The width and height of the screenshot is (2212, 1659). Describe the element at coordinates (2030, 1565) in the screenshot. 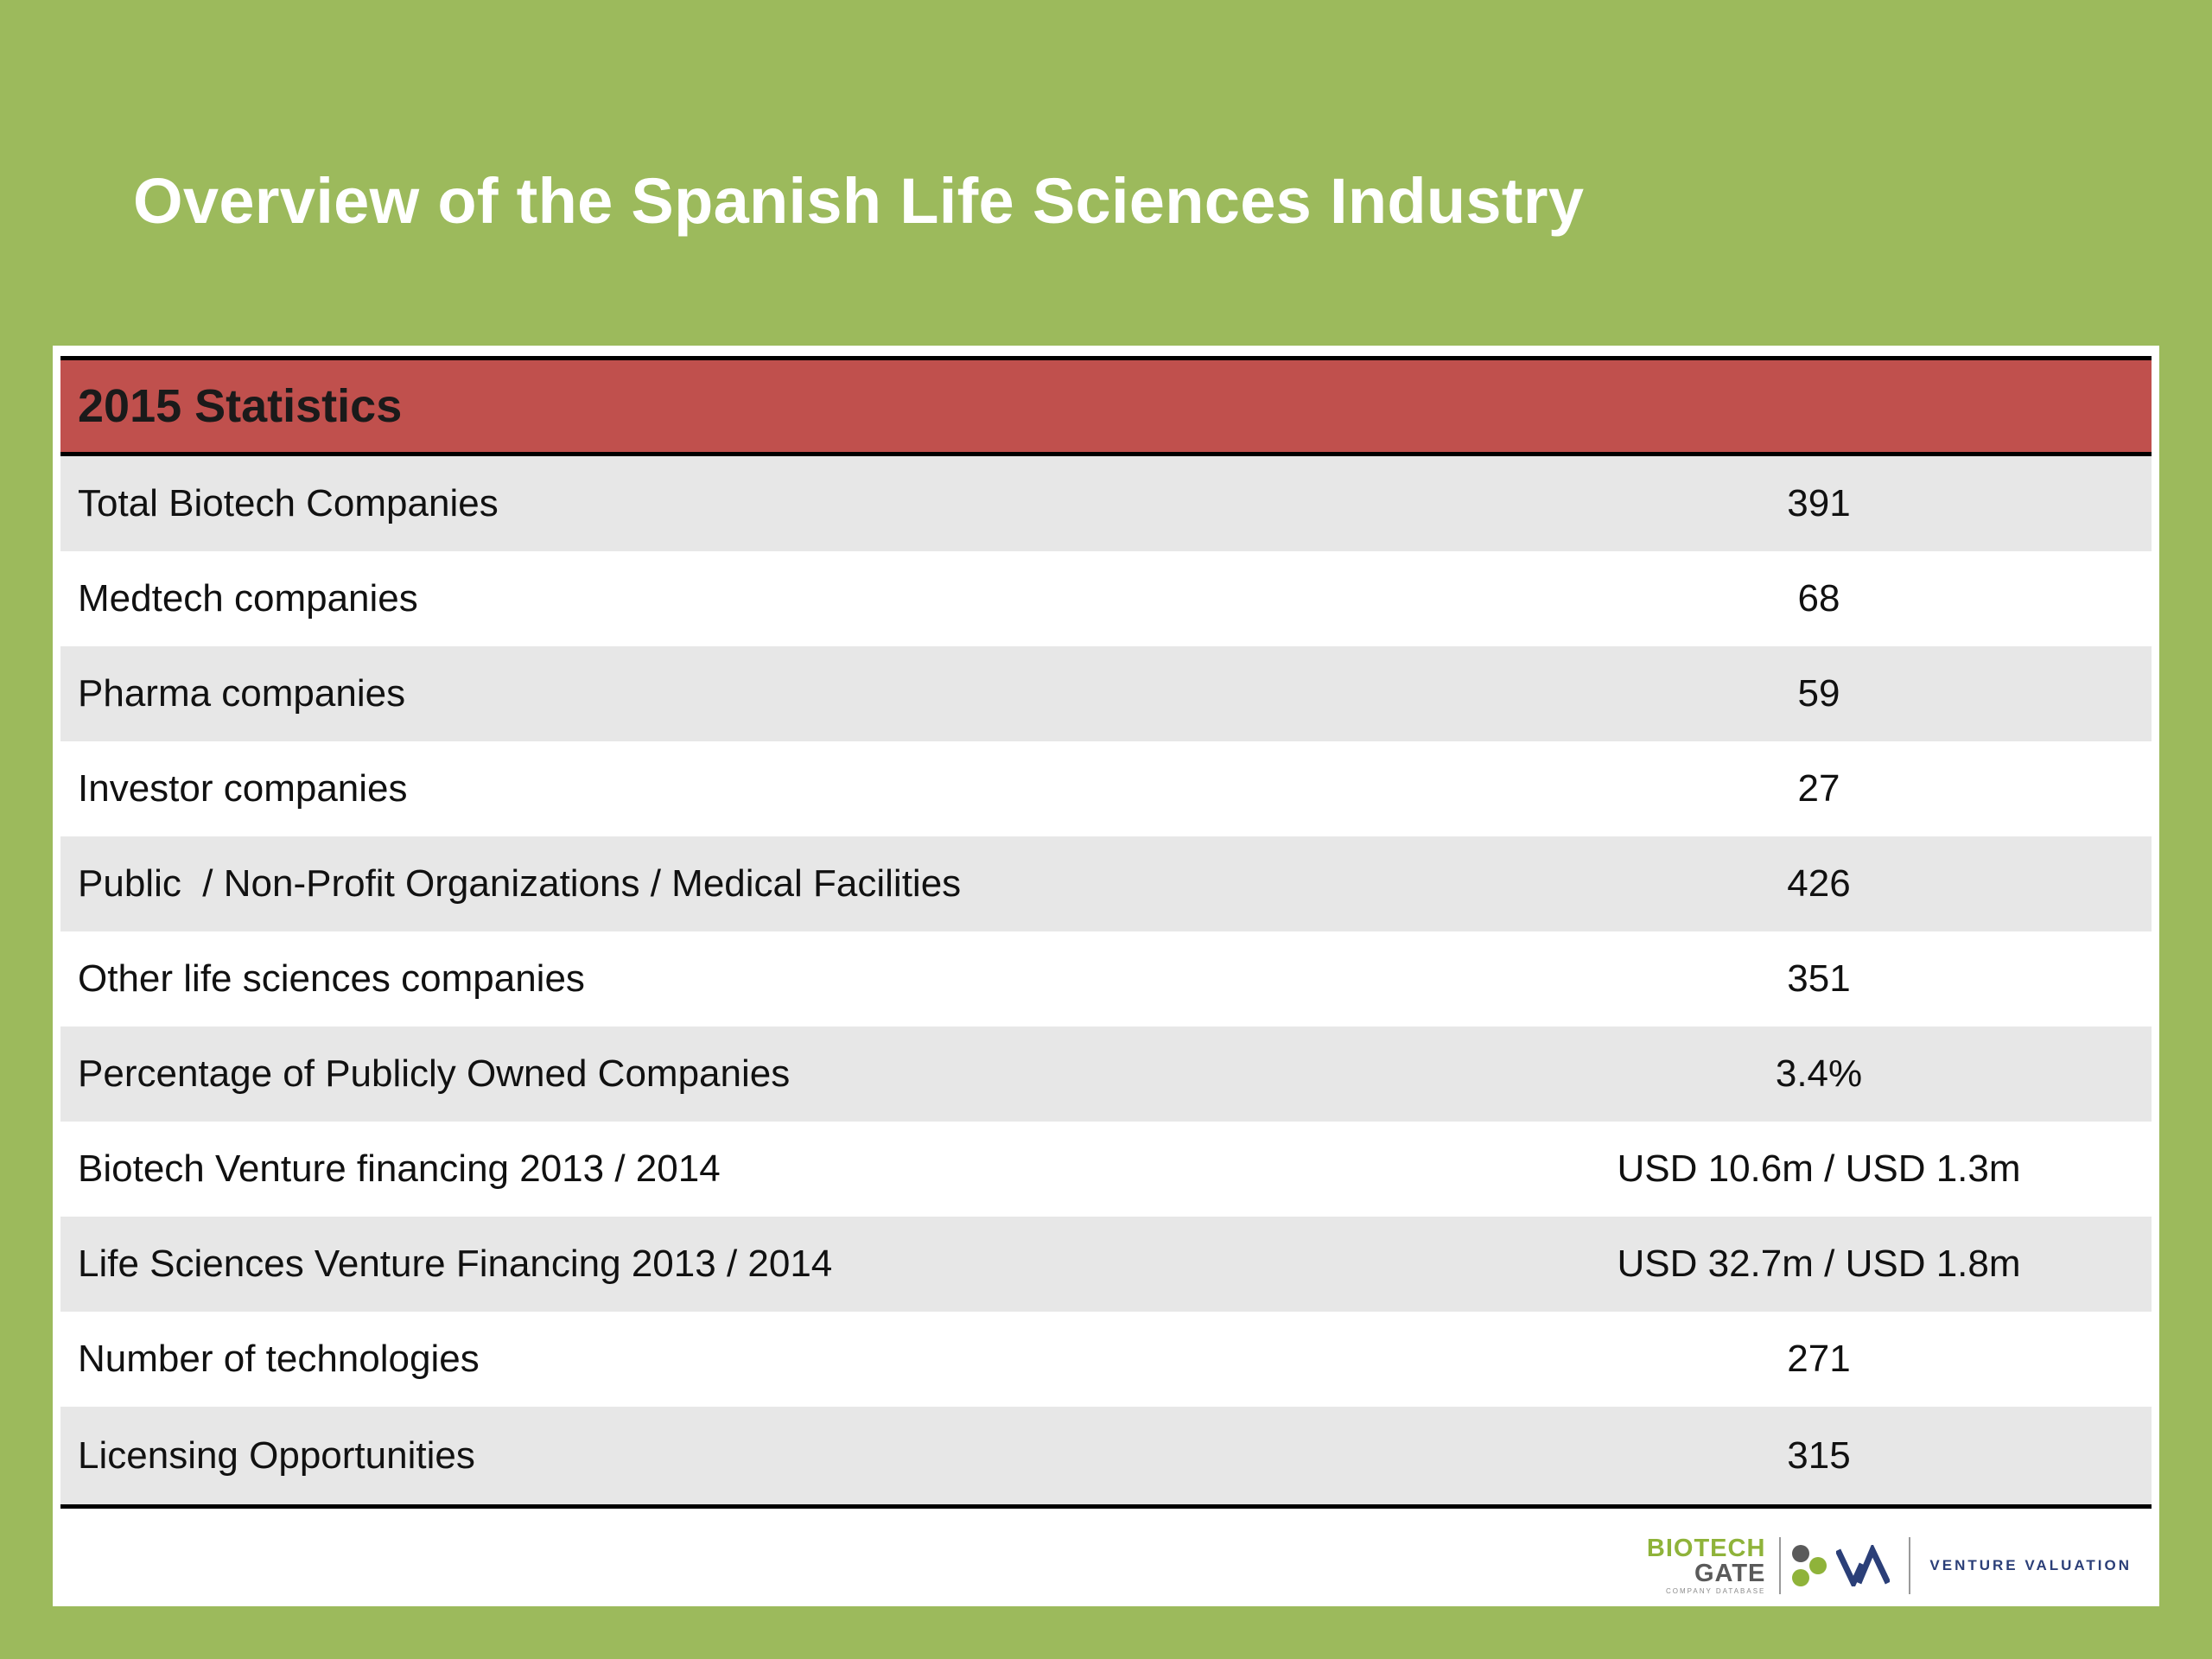

I see `venture-valuation-logo-text: VENTURE VALUATION` at that location.